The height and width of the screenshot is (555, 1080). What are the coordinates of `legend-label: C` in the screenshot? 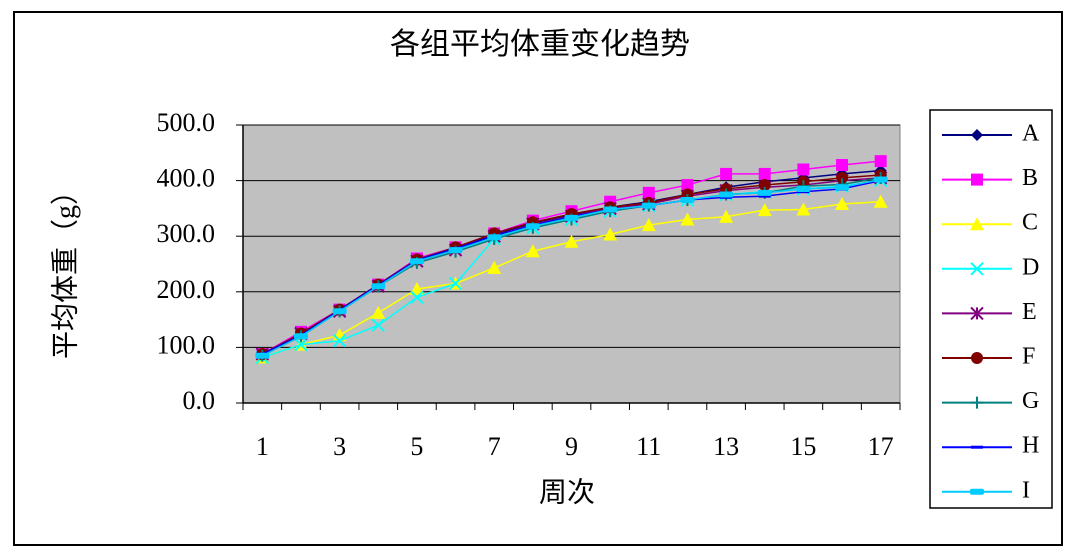 It's located at (1030, 223).